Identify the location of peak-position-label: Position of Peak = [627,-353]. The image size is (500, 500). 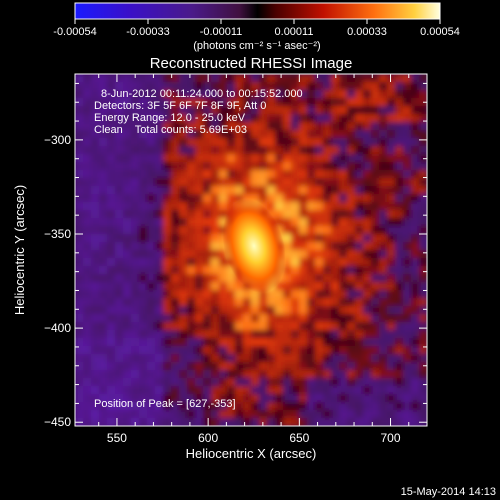
(165, 404).